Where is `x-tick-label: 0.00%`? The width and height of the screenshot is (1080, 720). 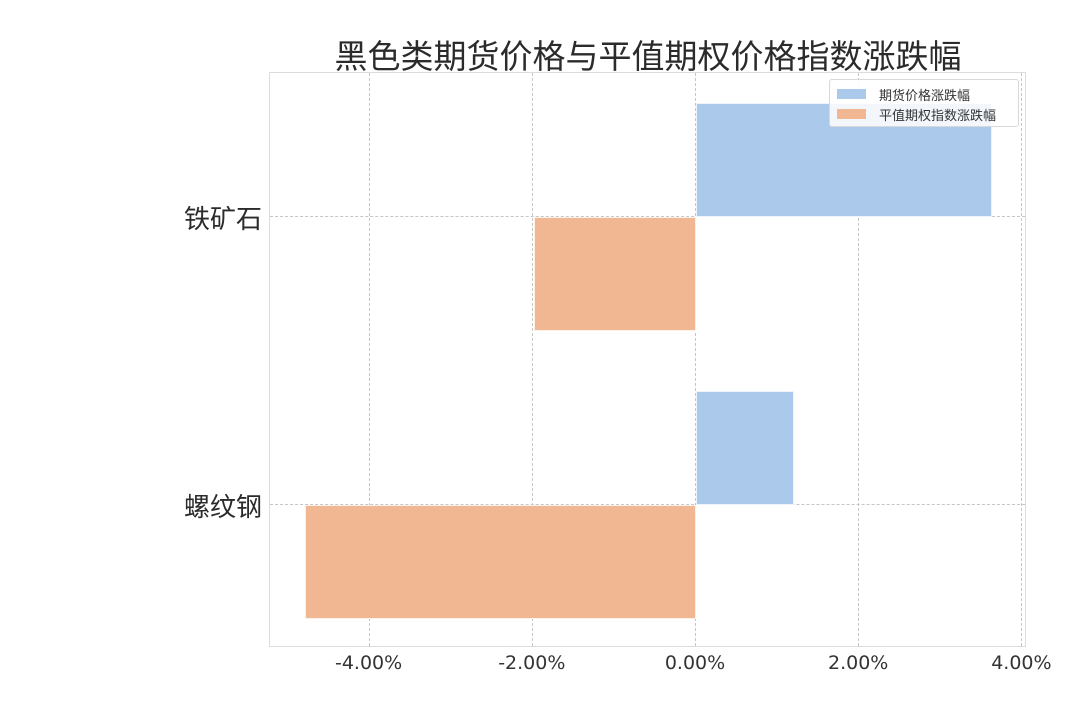
x-tick-label: 0.00% is located at coordinates (695, 663).